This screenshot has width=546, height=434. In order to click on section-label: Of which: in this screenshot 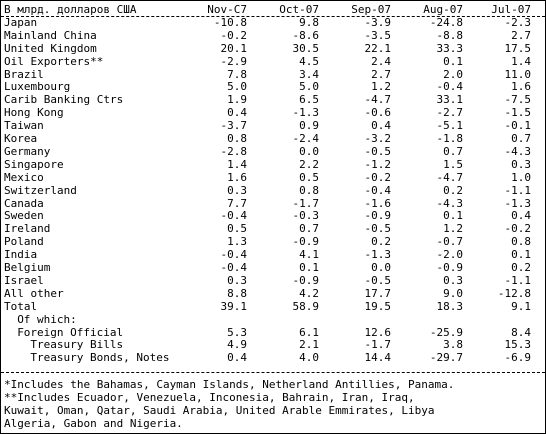, I will do `click(47, 319)`.